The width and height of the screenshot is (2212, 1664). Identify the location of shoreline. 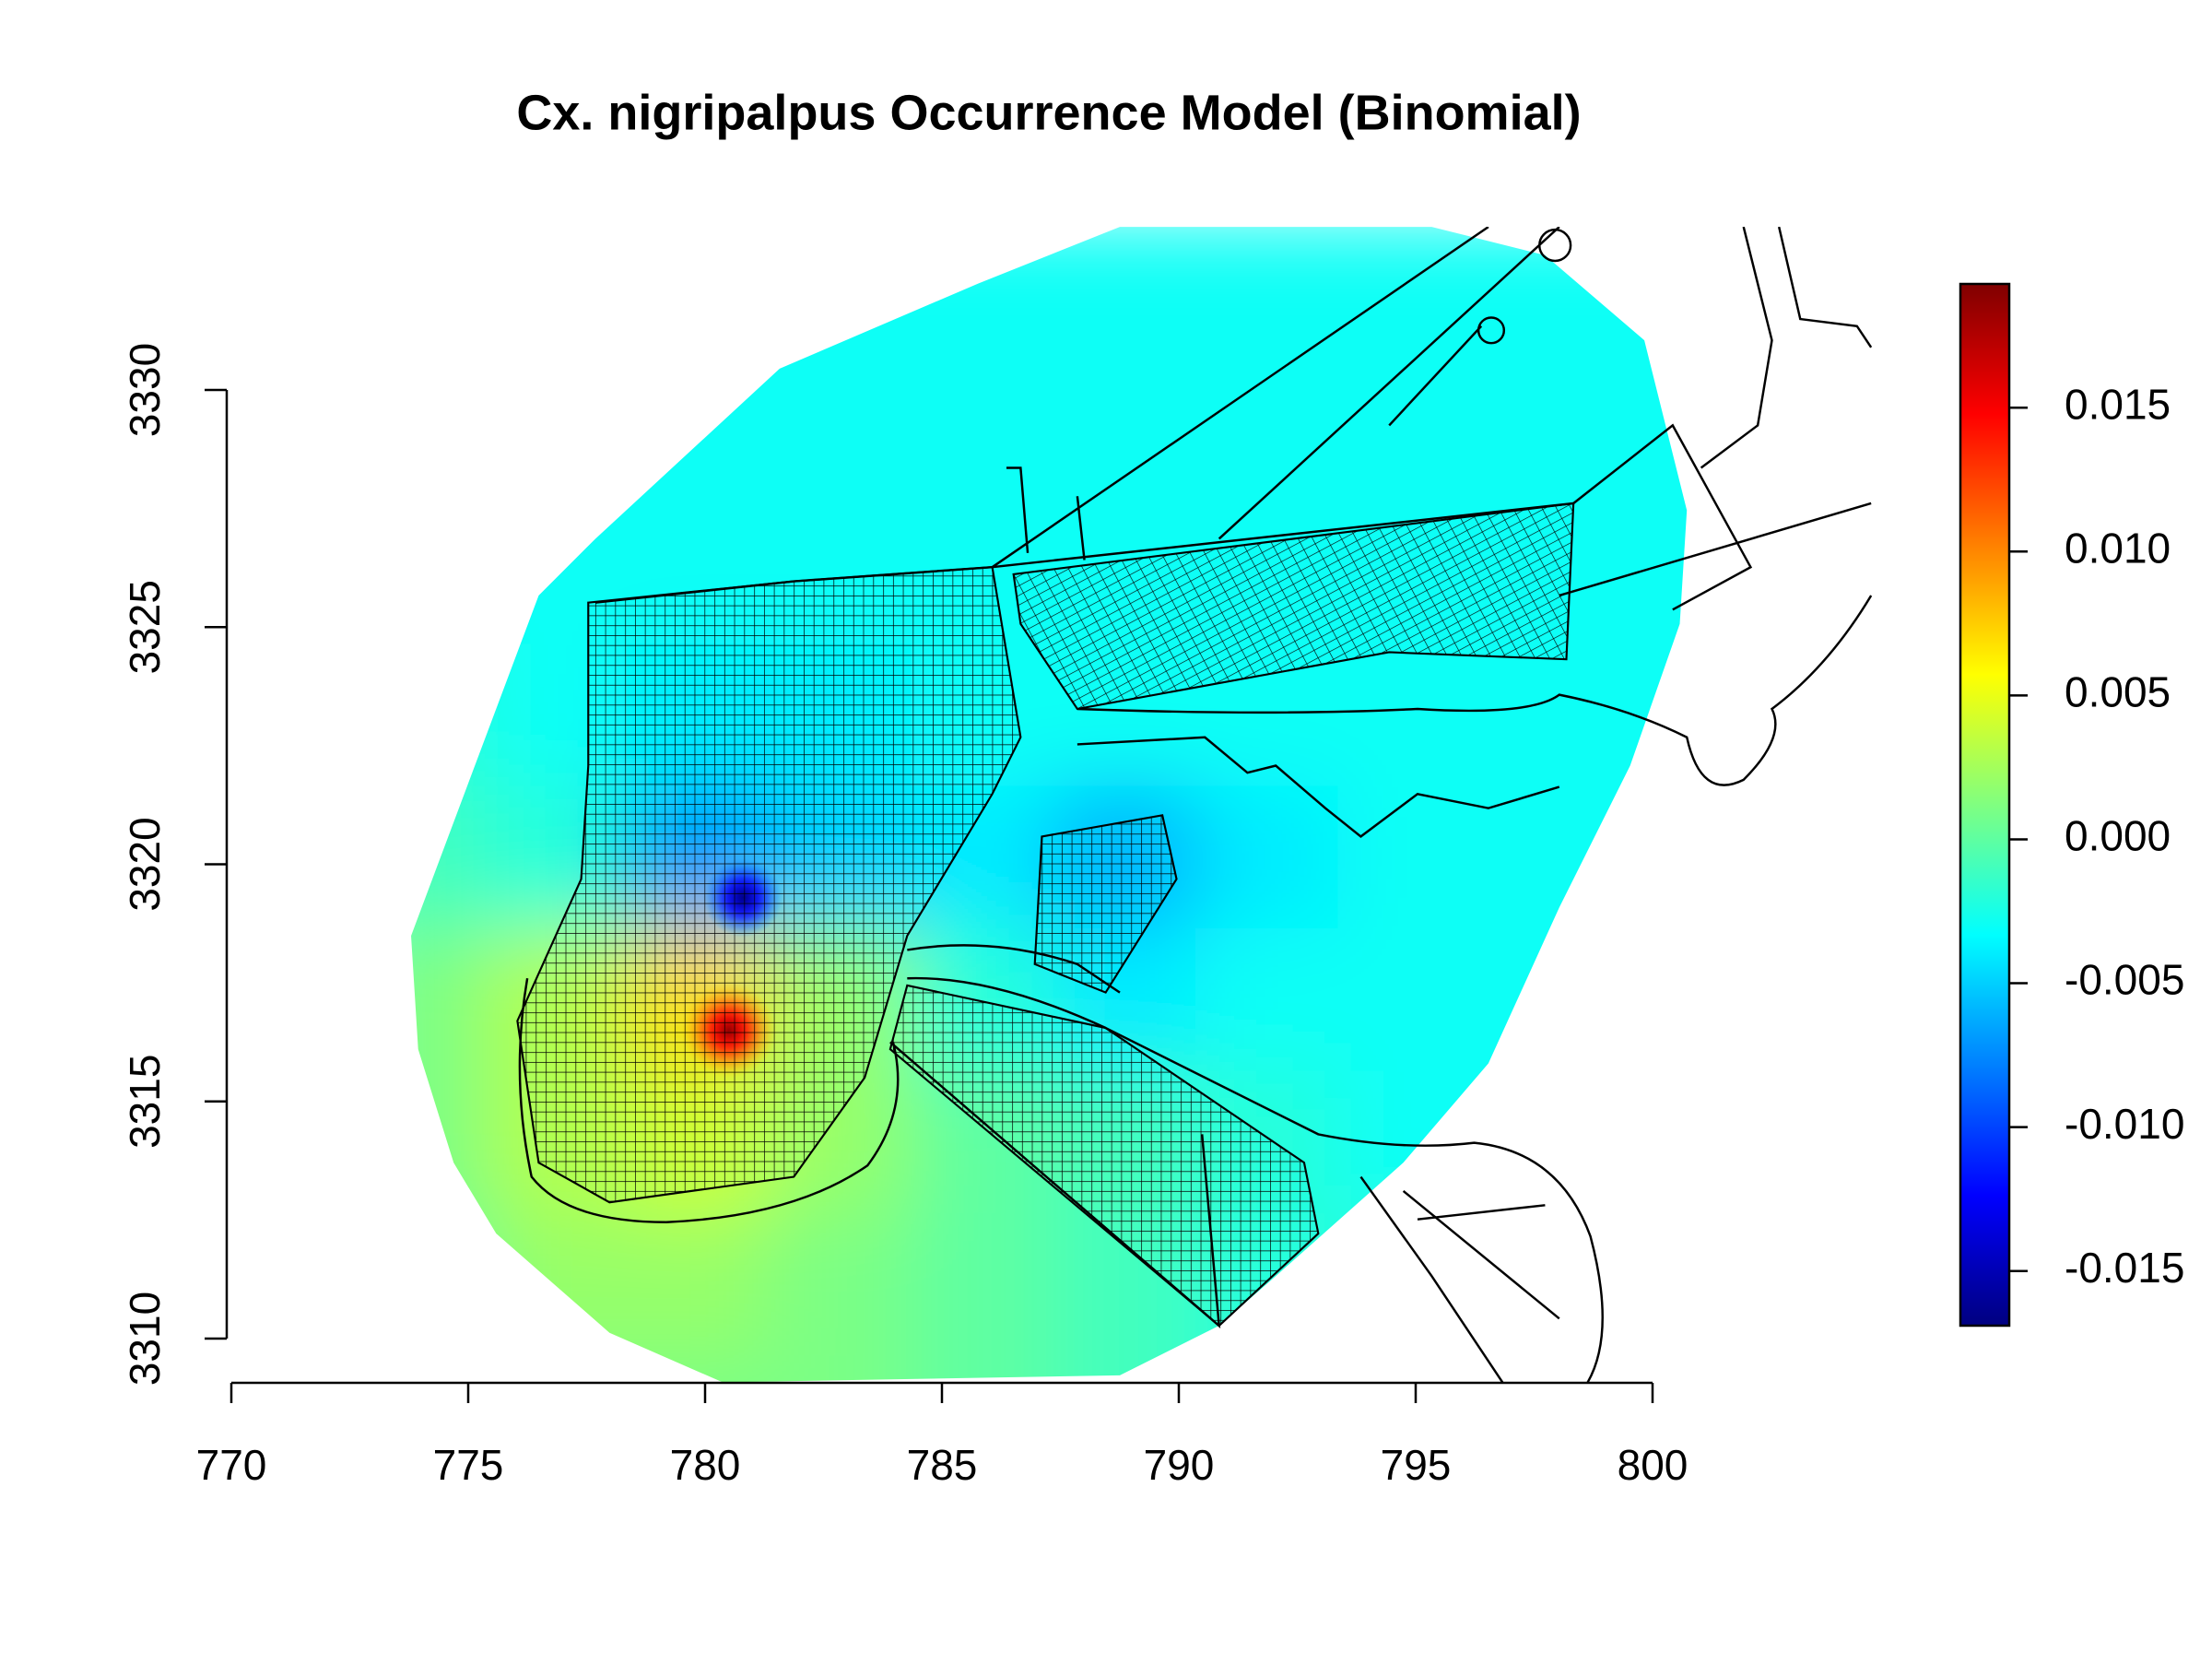
(1475, 690).